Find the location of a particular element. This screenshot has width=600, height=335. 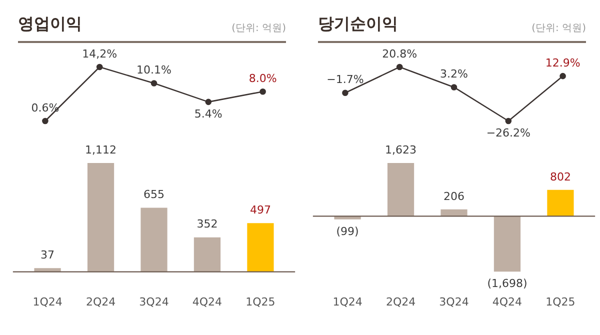

data-label: (1,698) is located at coordinates (507, 283).